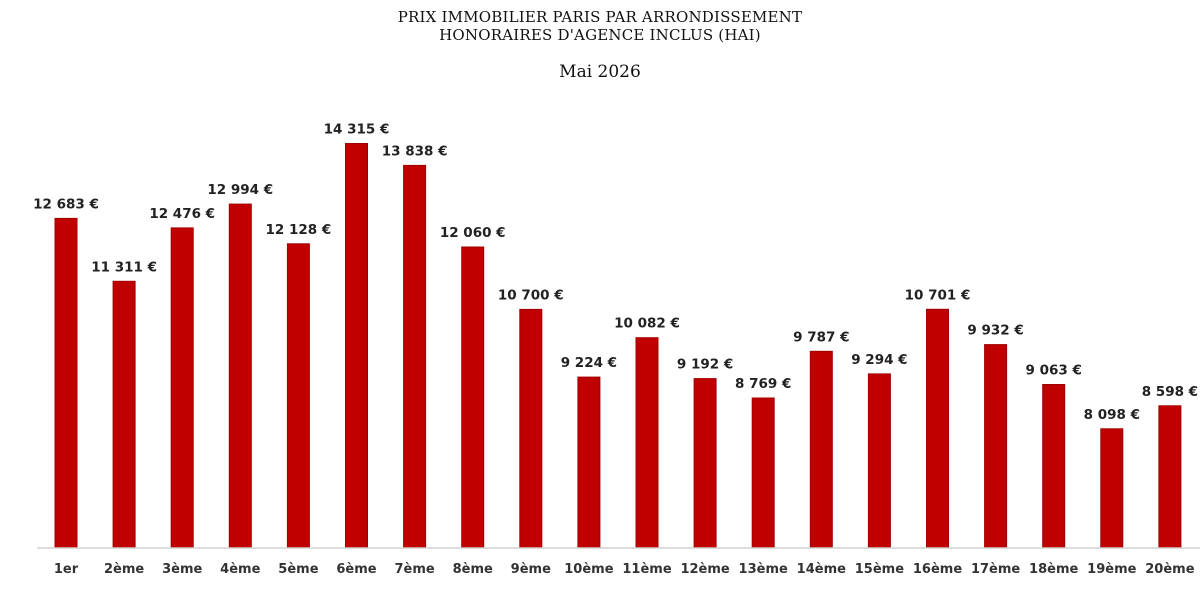  Describe the element at coordinates (821, 337) in the screenshot. I see `value-label-14: 9 787 €` at that location.